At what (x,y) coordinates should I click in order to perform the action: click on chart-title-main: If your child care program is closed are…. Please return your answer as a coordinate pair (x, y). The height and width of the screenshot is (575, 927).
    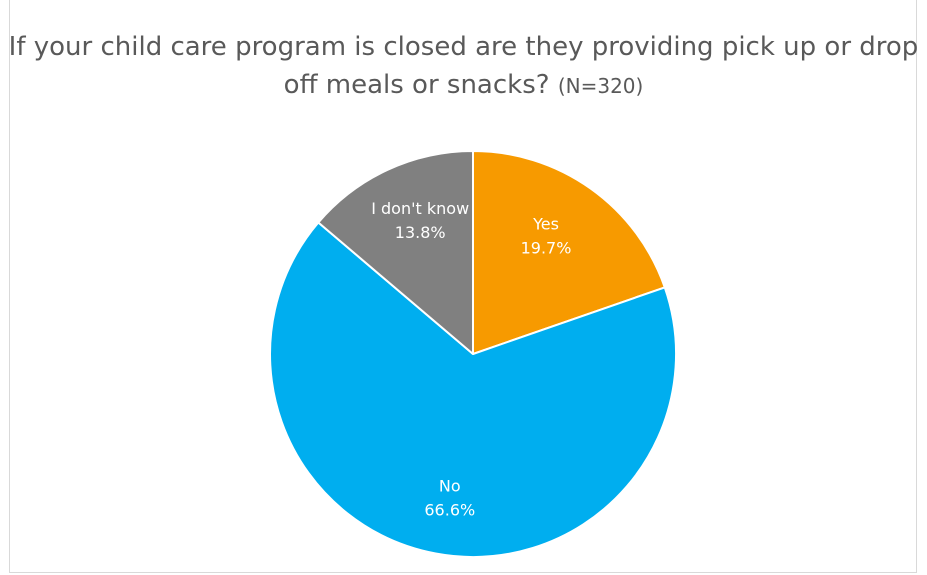
    Looking at the image, I should click on (463, 66).